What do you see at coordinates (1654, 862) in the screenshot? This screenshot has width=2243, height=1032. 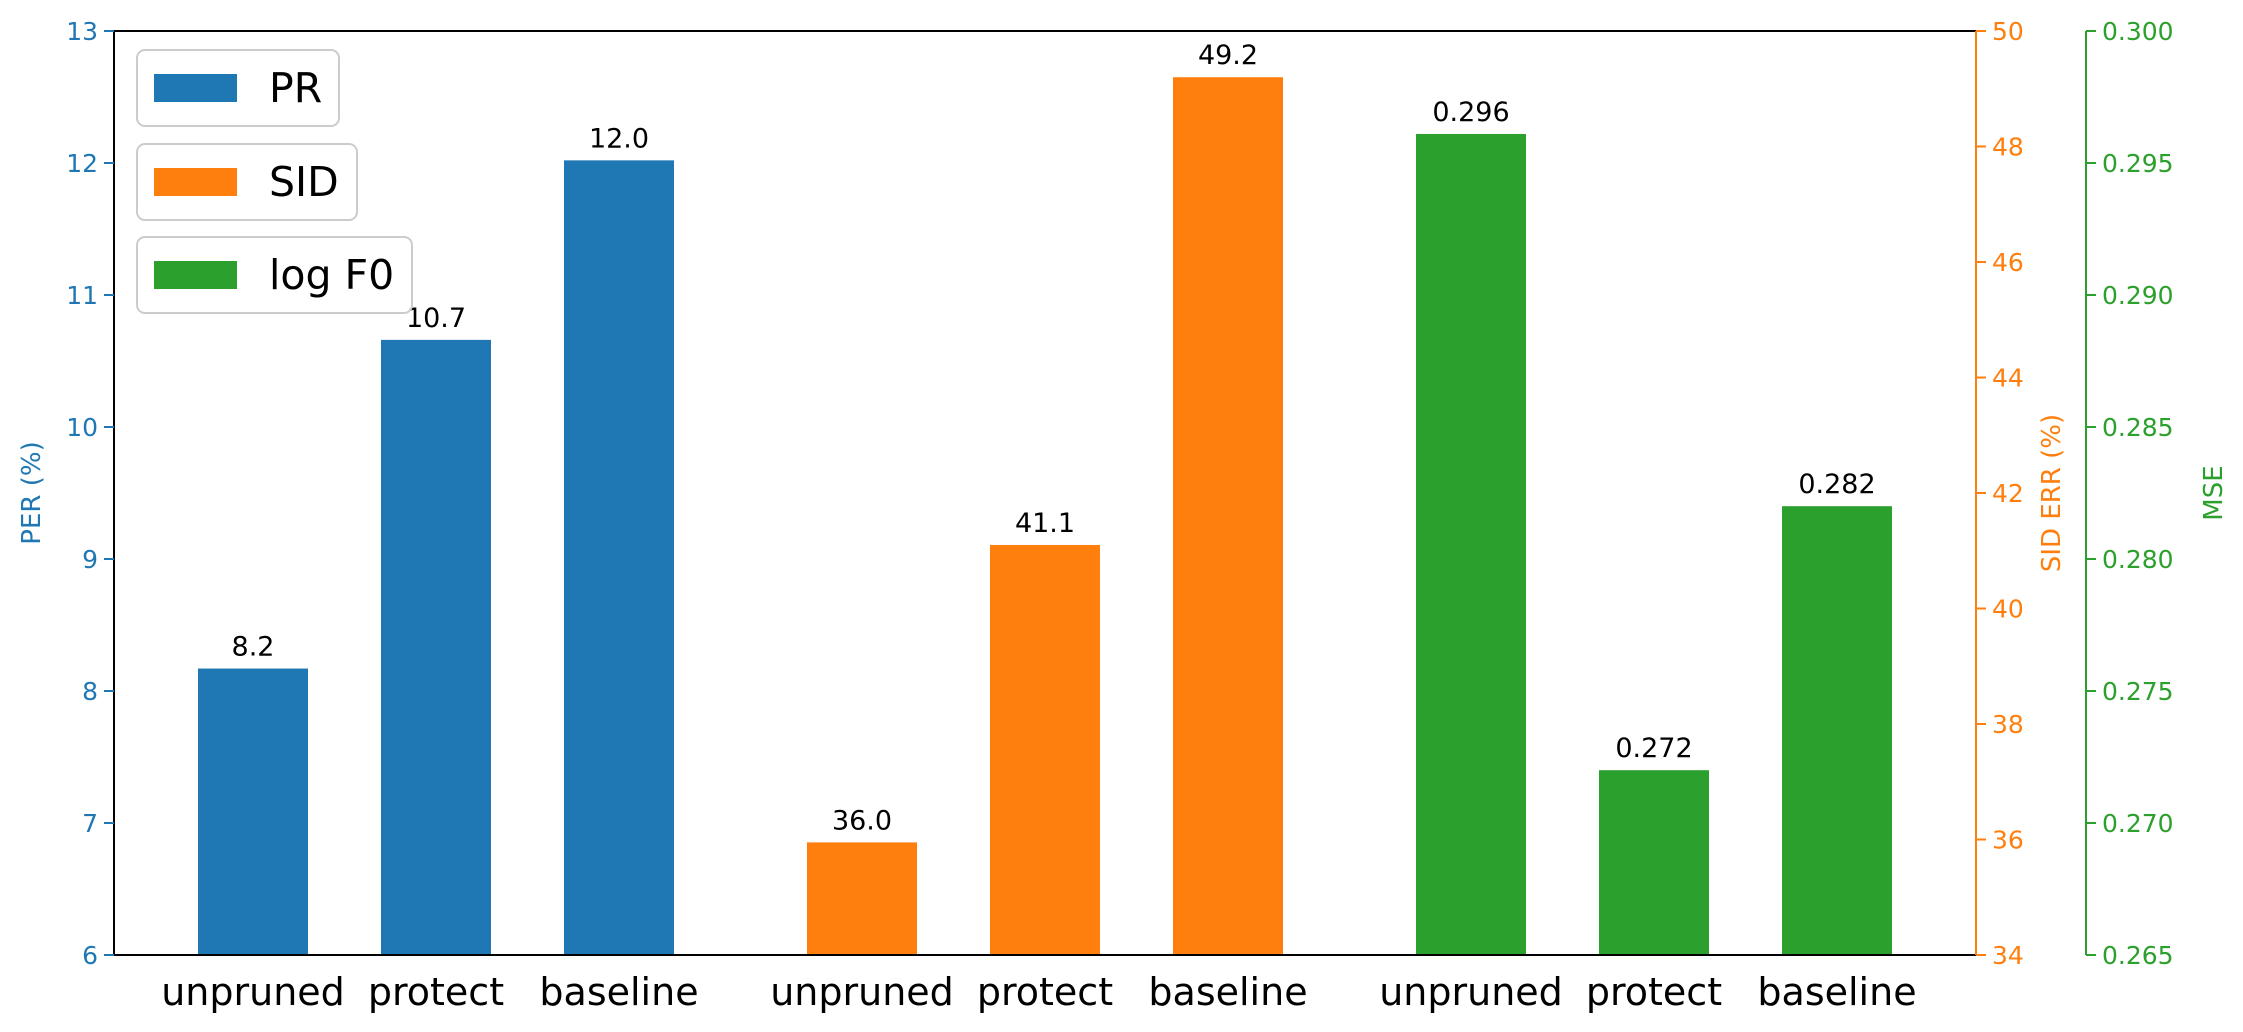 I see `bar-log-f0-protect` at bounding box center [1654, 862].